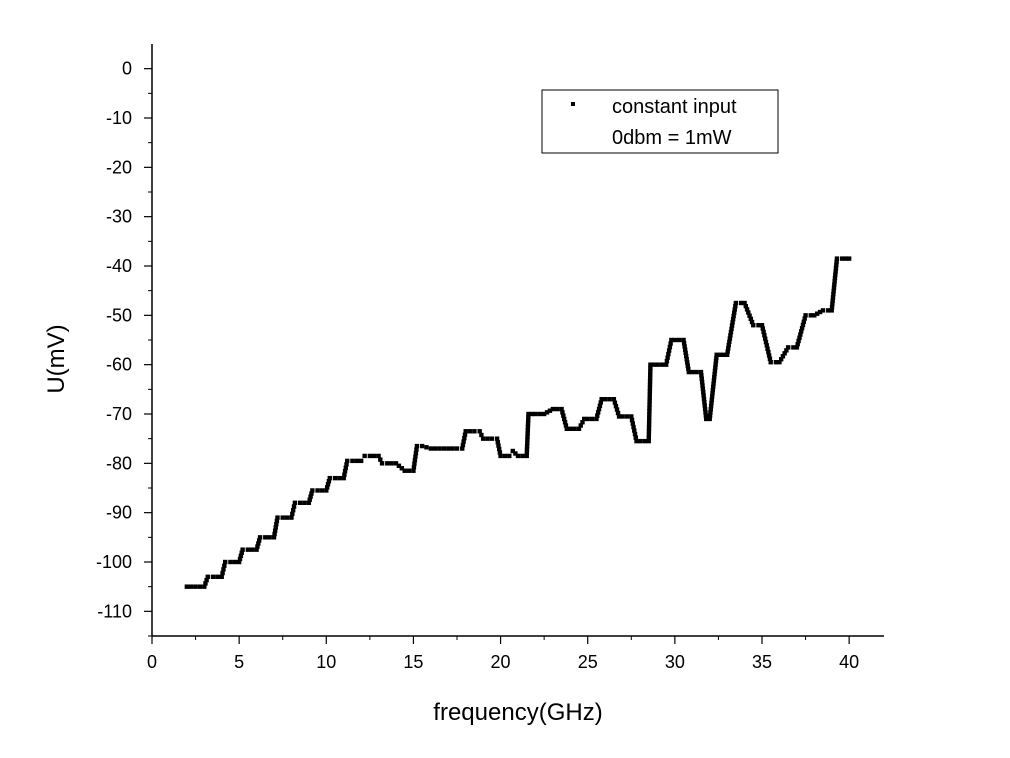 Image resolution: width=1010 pixels, height=758 pixels. What do you see at coordinates (517, 712) in the screenshot?
I see `x-axis-title: frequency(GHz)` at bounding box center [517, 712].